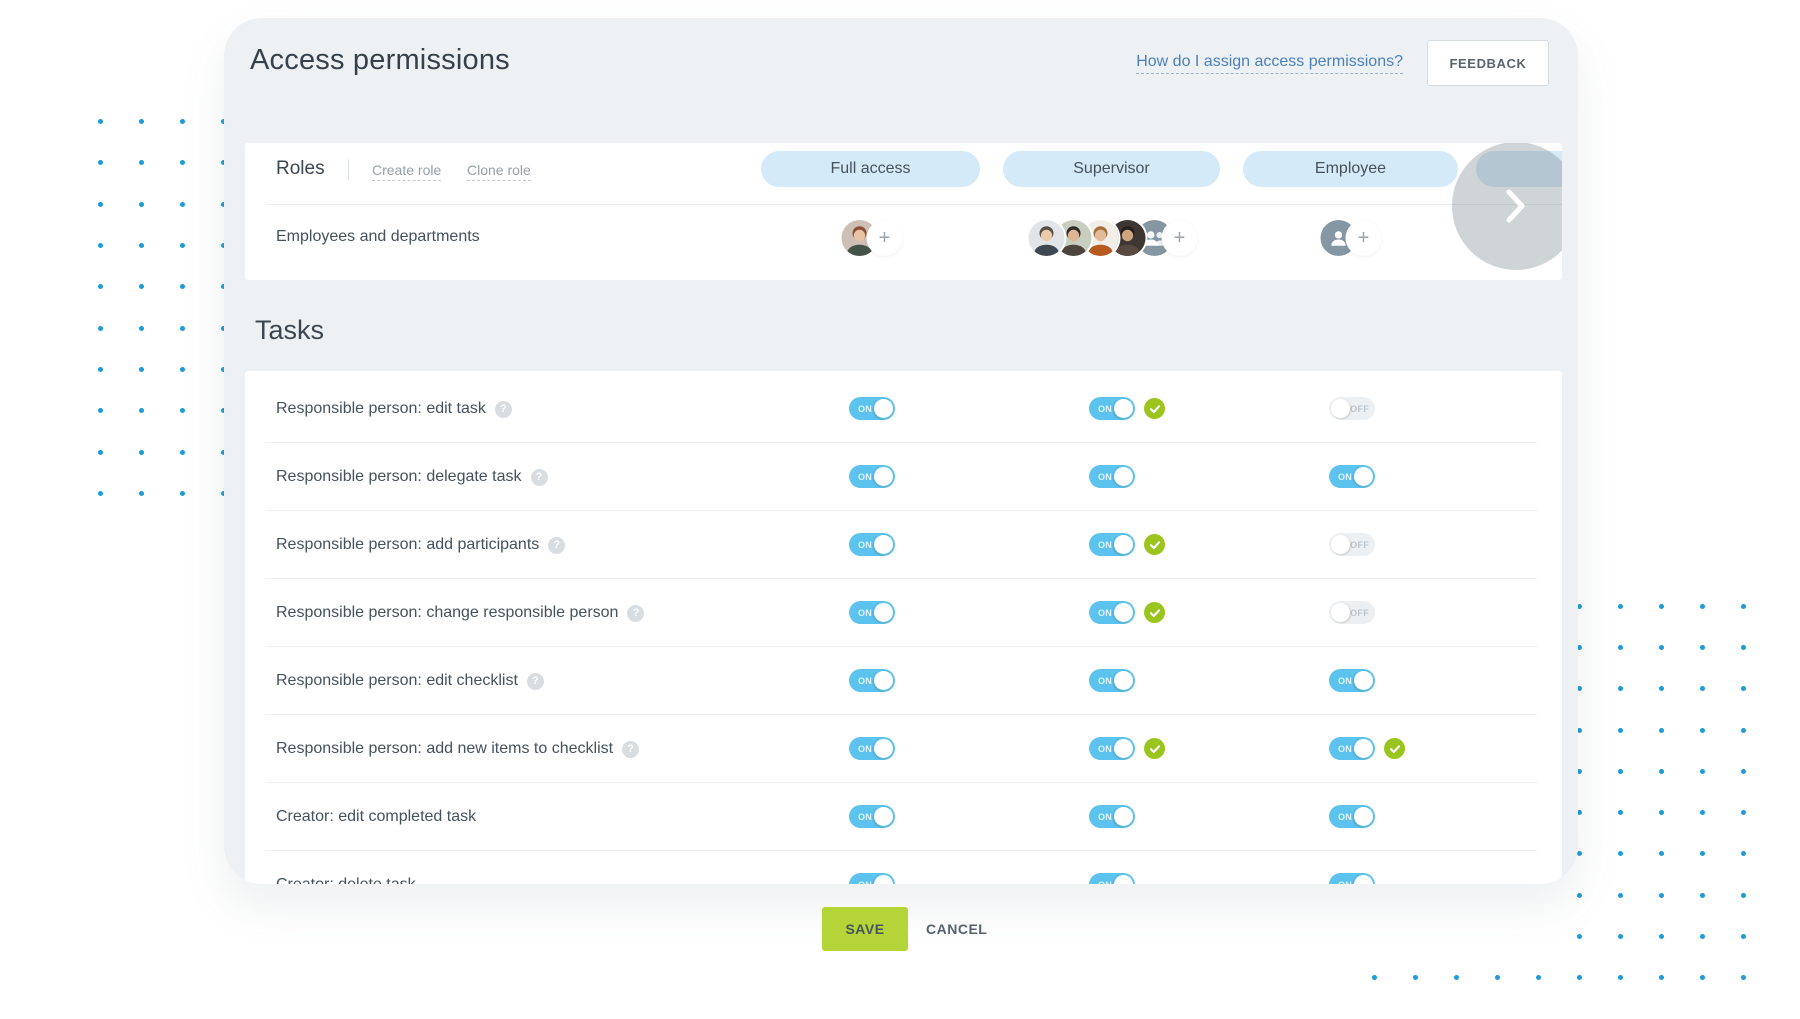 This screenshot has height=1019, width=1800. Describe the element at coordinates (380, 60) in the screenshot. I see `page-title: Access permissions` at that location.